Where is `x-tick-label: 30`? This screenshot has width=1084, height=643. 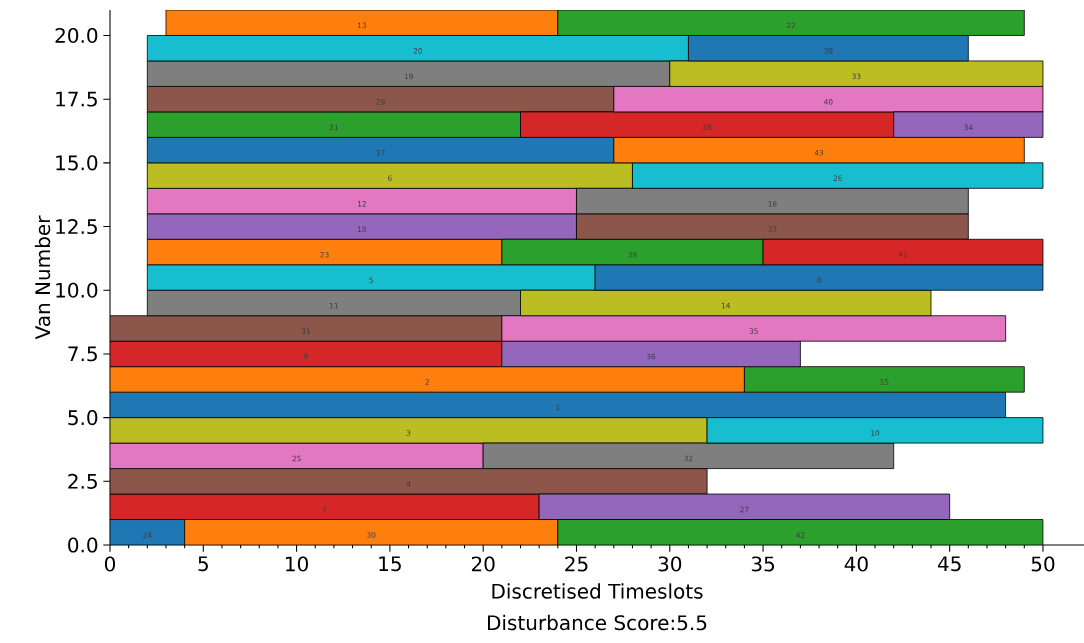
x-tick-label: 30 is located at coordinates (670, 564).